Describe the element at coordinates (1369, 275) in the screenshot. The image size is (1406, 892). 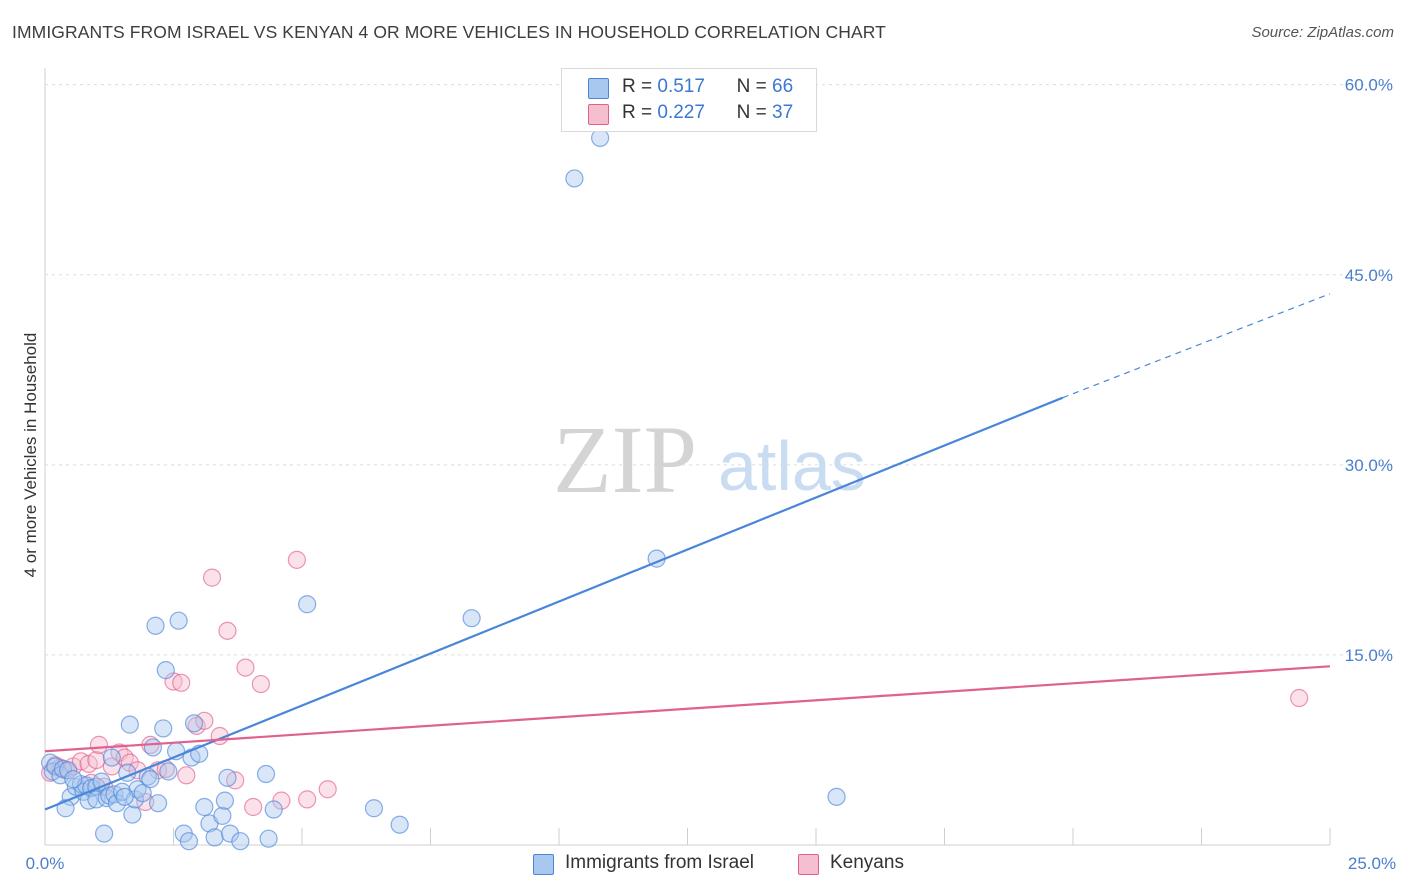
I see `y-tick-label: 45.0%` at that location.